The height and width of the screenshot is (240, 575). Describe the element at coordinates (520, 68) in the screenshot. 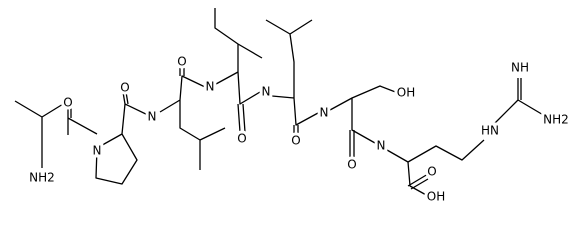

I see `atom-label: NH` at that location.